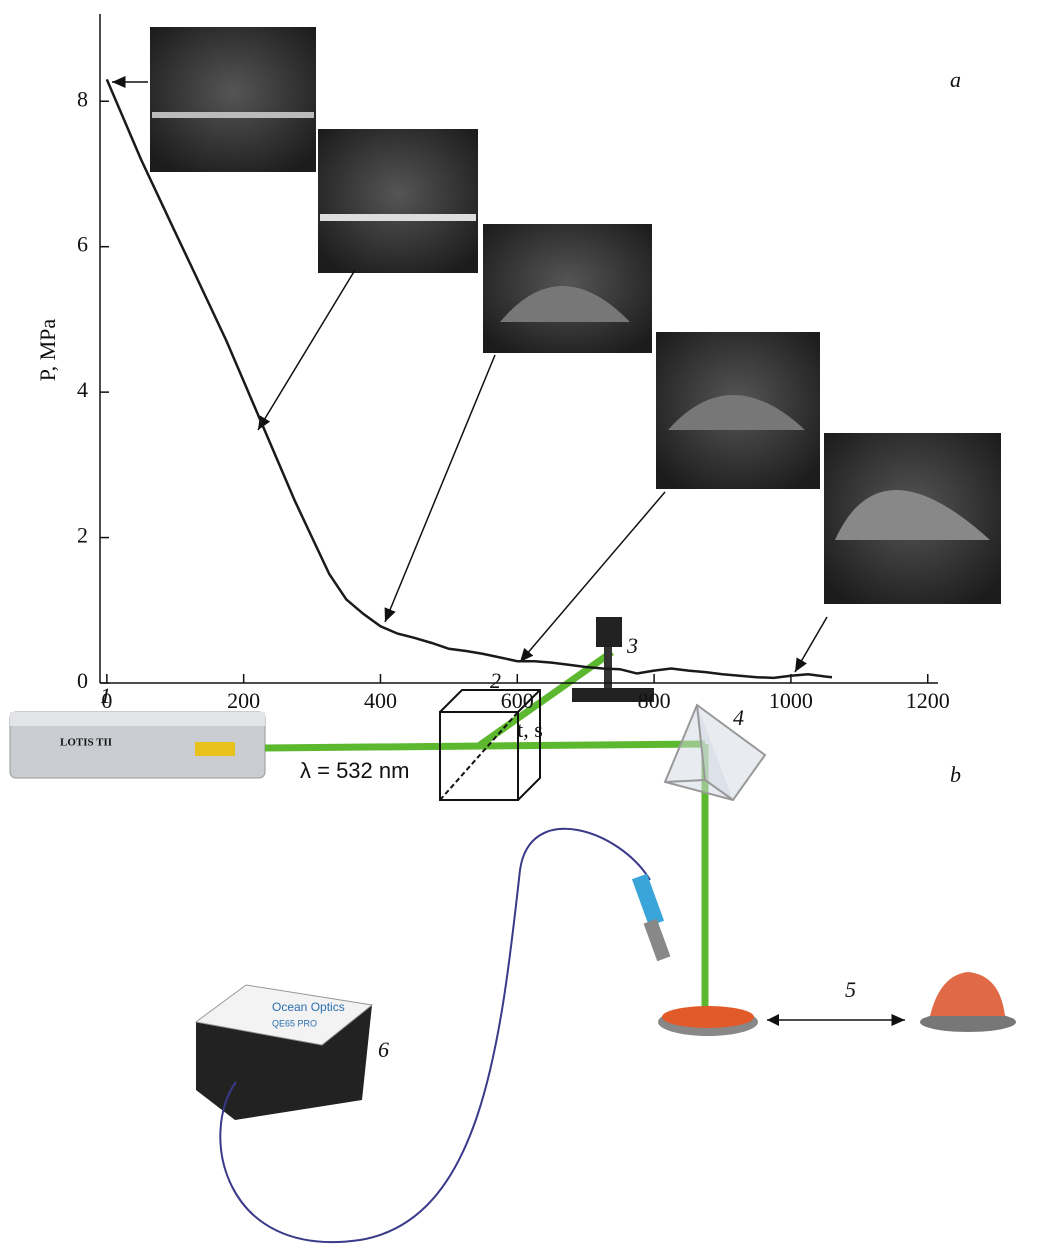 Image resolution: width=1037 pixels, height=1259 pixels. I want to click on x-tick-label: 1200, so click(928, 700).